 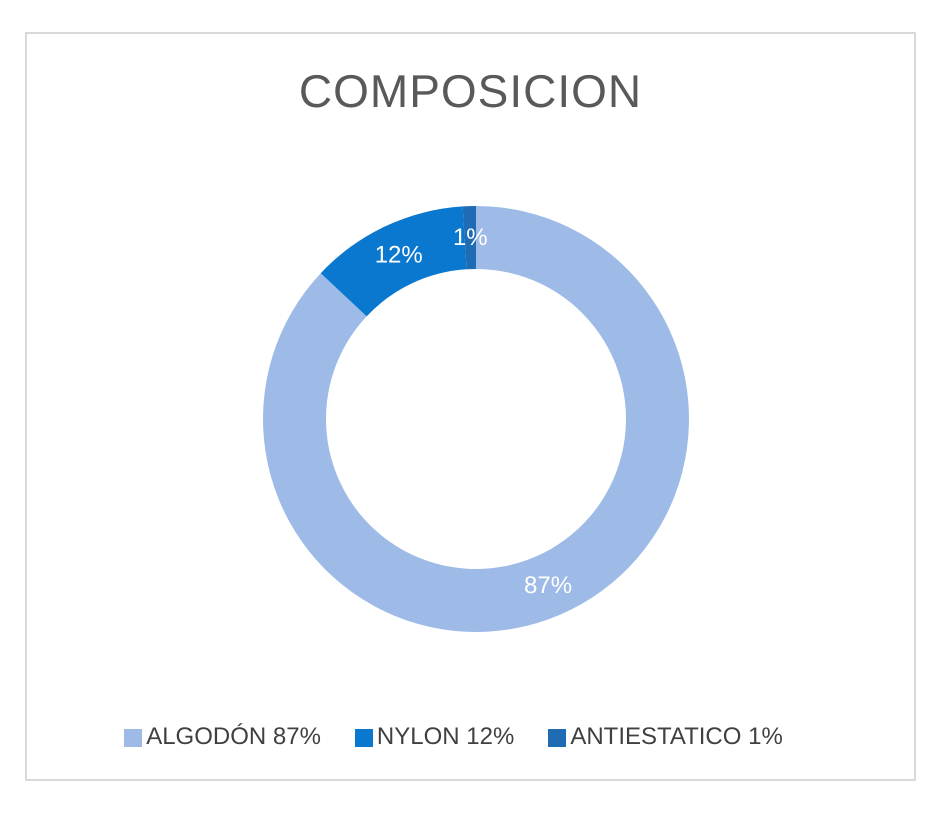 What do you see at coordinates (445, 736) in the screenshot?
I see `legend-label: NYLON 12%` at bounding box center [445, 736].